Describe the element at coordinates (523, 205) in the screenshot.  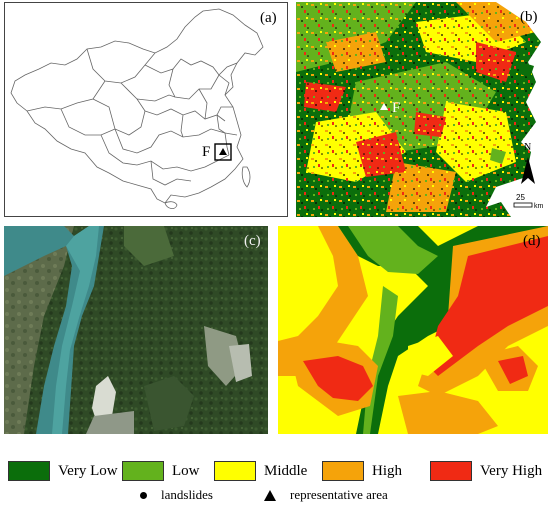
I see `scale-bar` at that location.